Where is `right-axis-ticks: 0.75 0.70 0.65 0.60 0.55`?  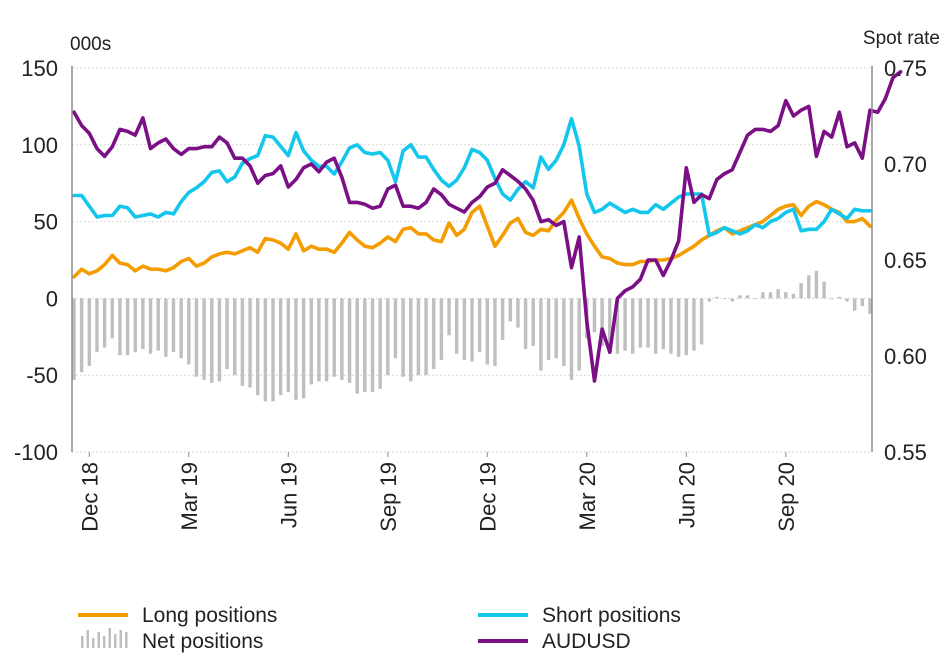 right-axis-ticks: 0.75 0.70 0.65 0.60 0.55 is located at coordinates (905, 260).